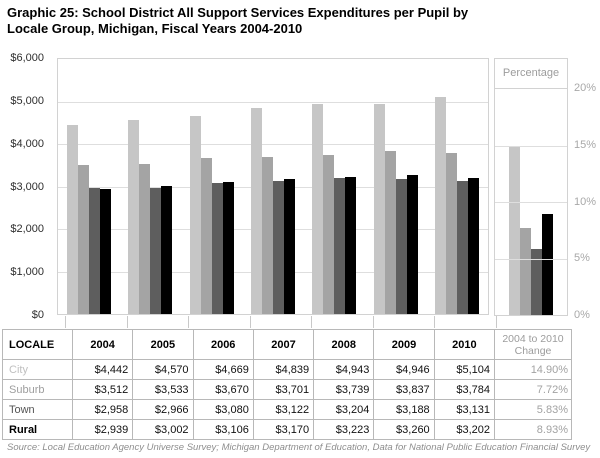 This screenshot has height=458, width=600. What do you see at coordinates (344, 369) in the screenshot?
I see `table-cell-value: $4,943` at bounding box center [344, 369].